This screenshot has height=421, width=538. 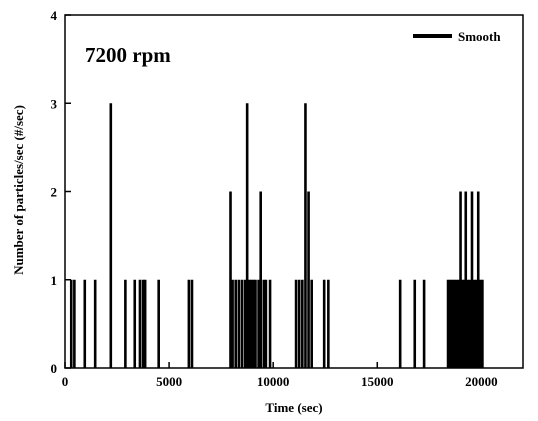 I want to click on annotation-text: 7200 rpm, so click(x=128, y=55).